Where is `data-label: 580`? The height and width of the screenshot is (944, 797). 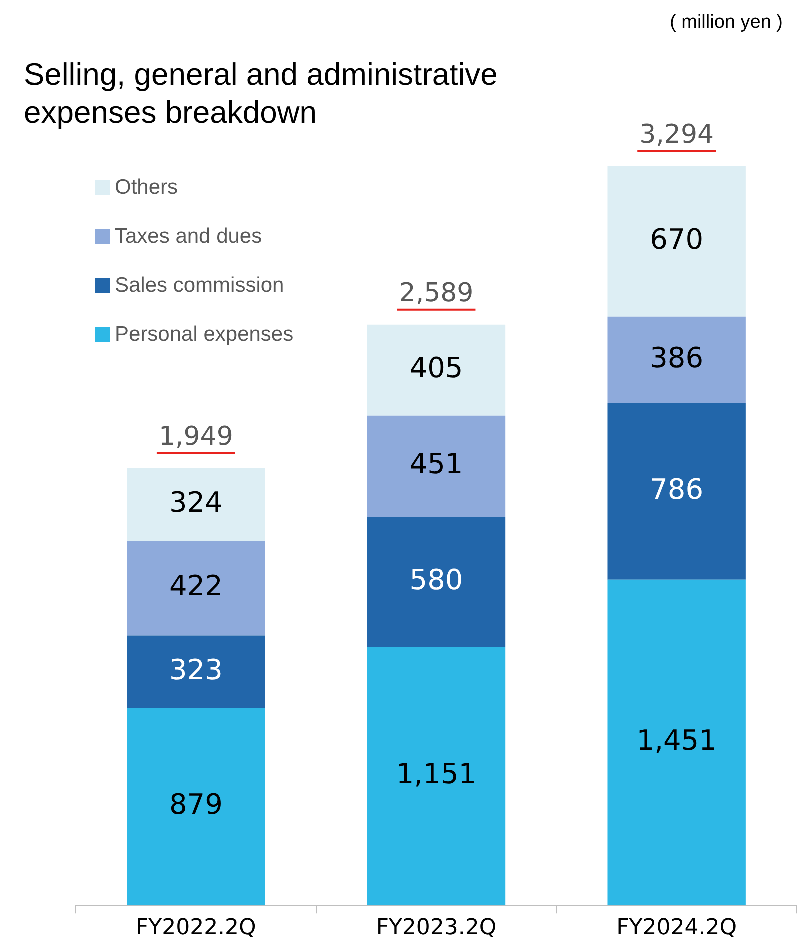
data-label: 580 is located at coordinates (437, 579).